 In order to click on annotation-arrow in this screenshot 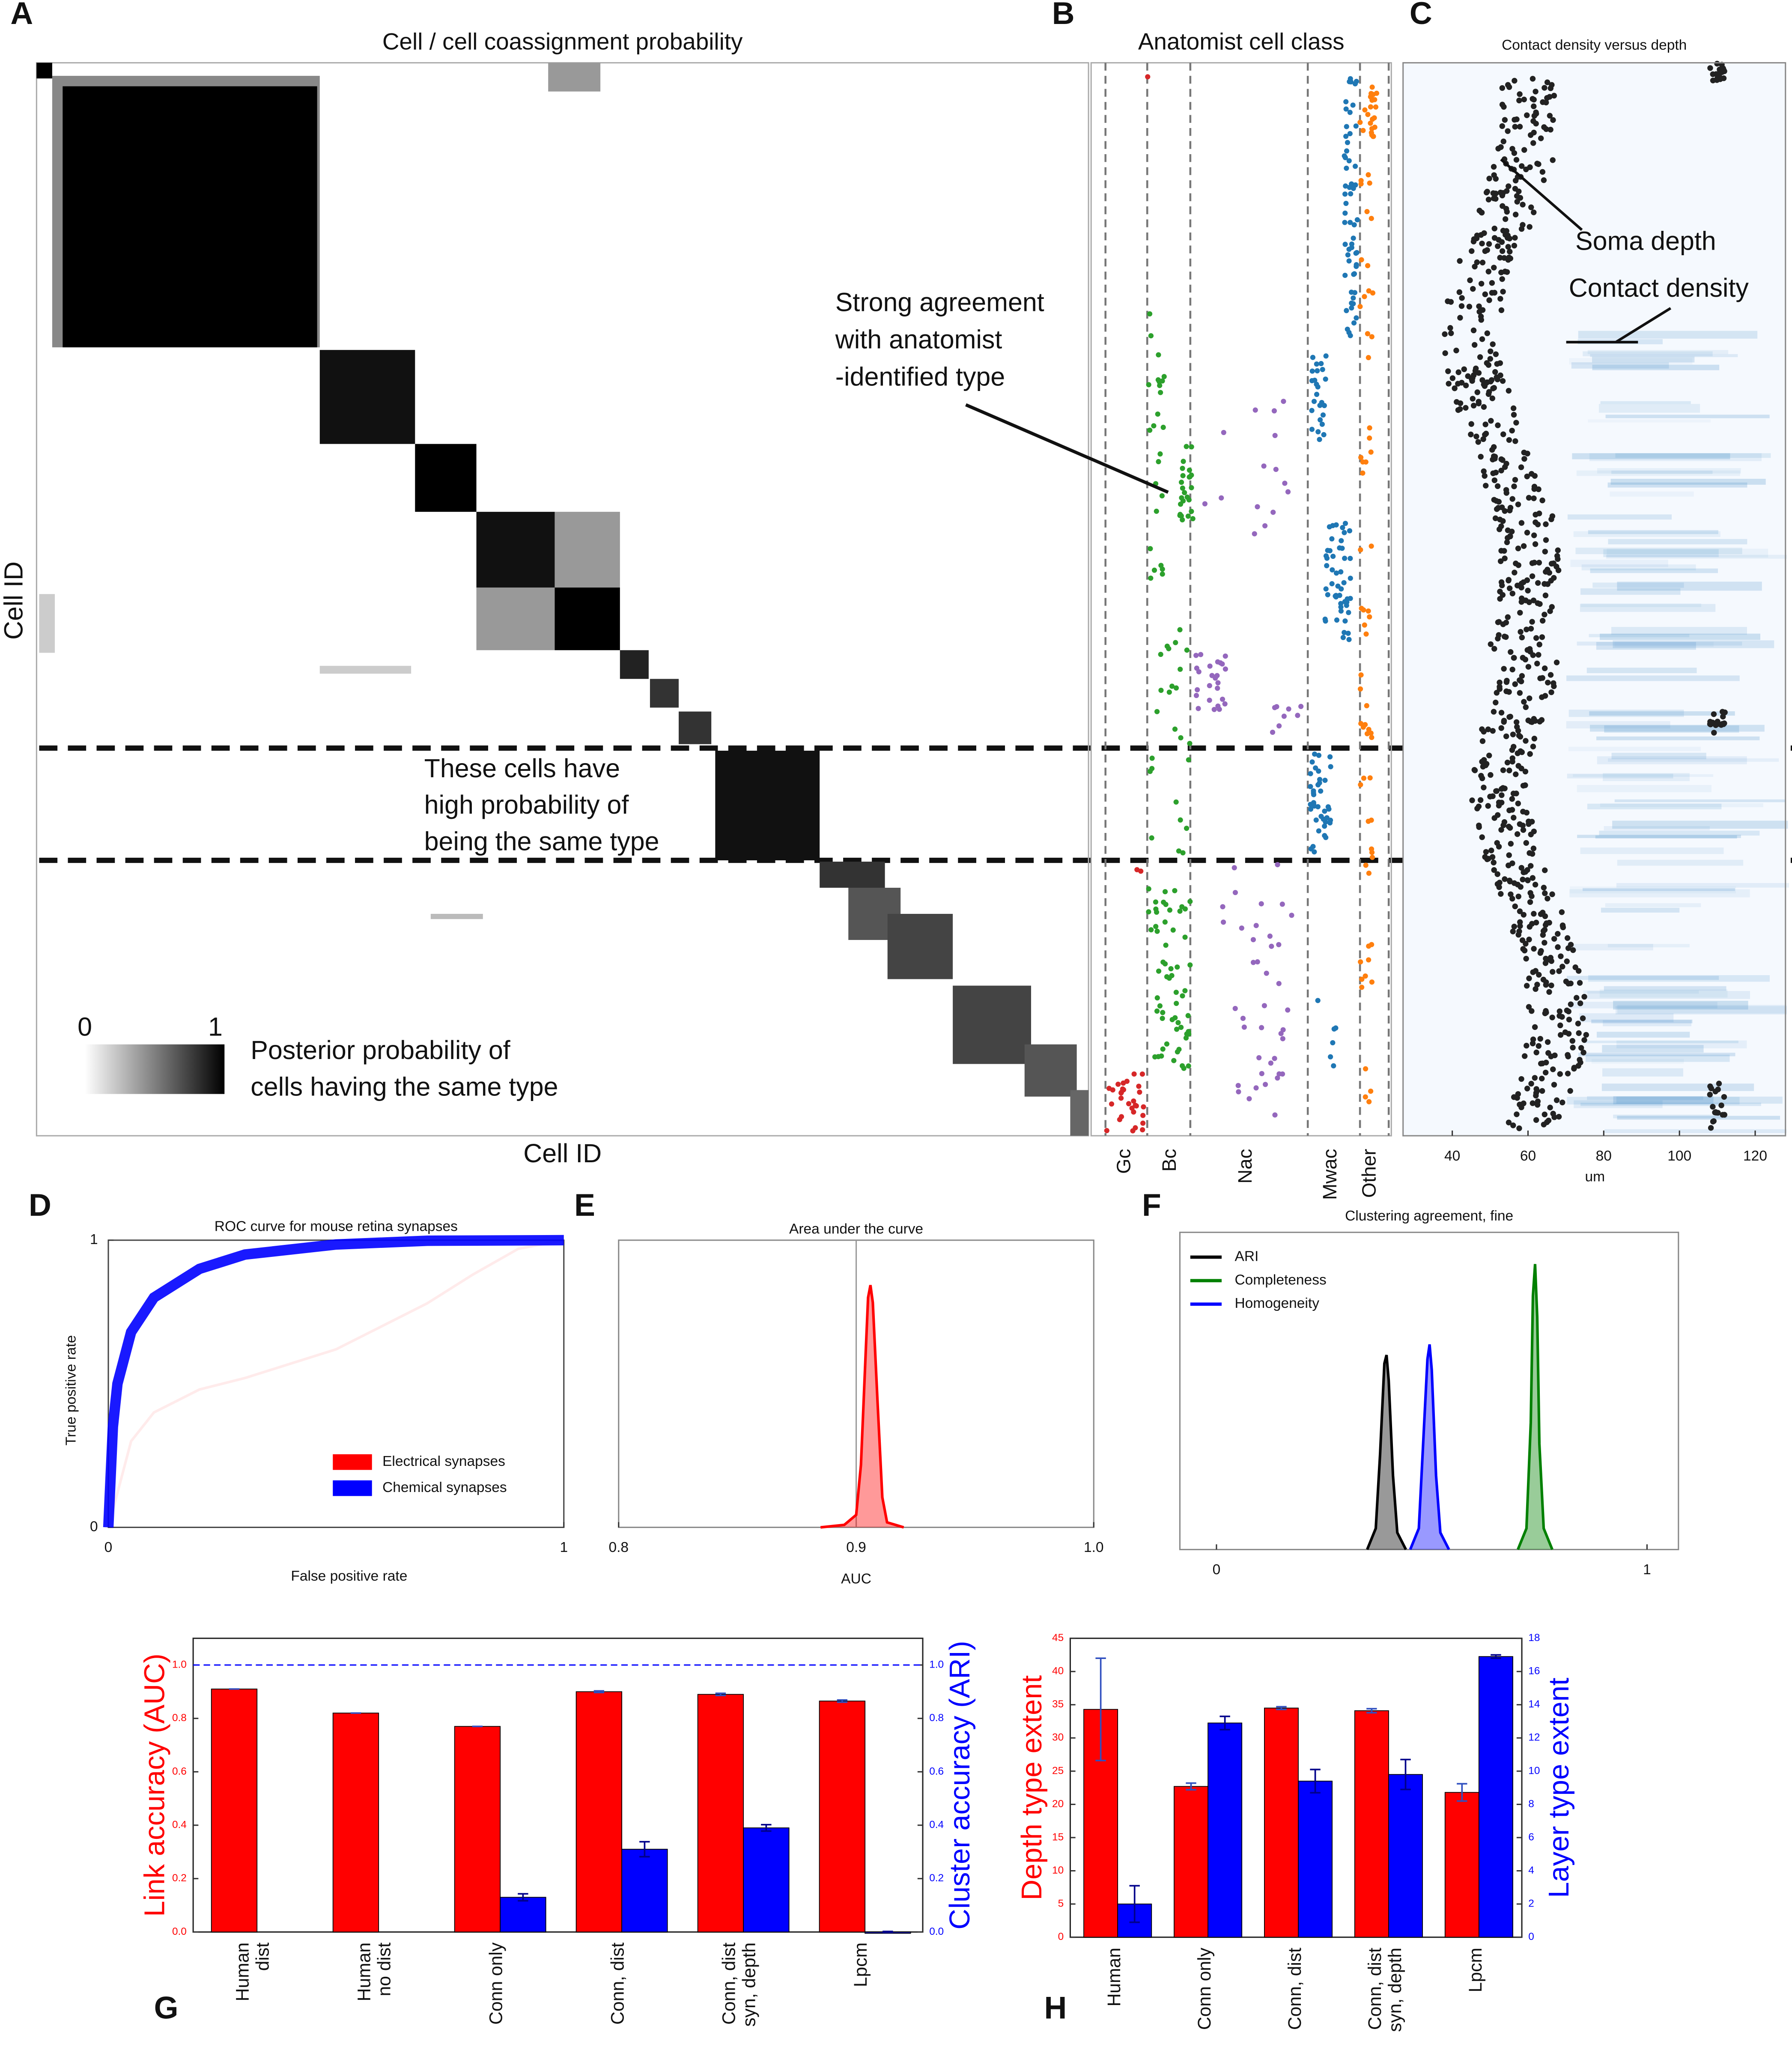, I will do `click(1542, 194)`.